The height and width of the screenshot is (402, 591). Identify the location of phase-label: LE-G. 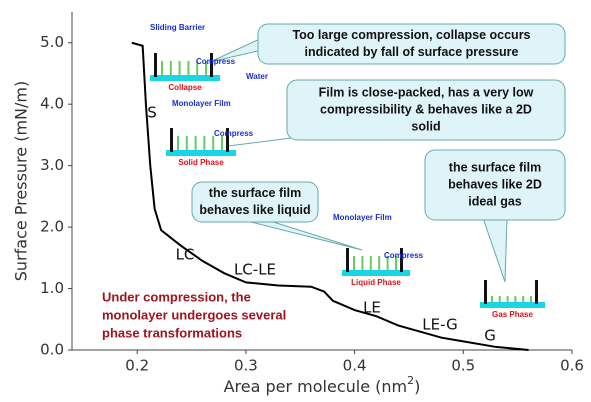
(439, 325).